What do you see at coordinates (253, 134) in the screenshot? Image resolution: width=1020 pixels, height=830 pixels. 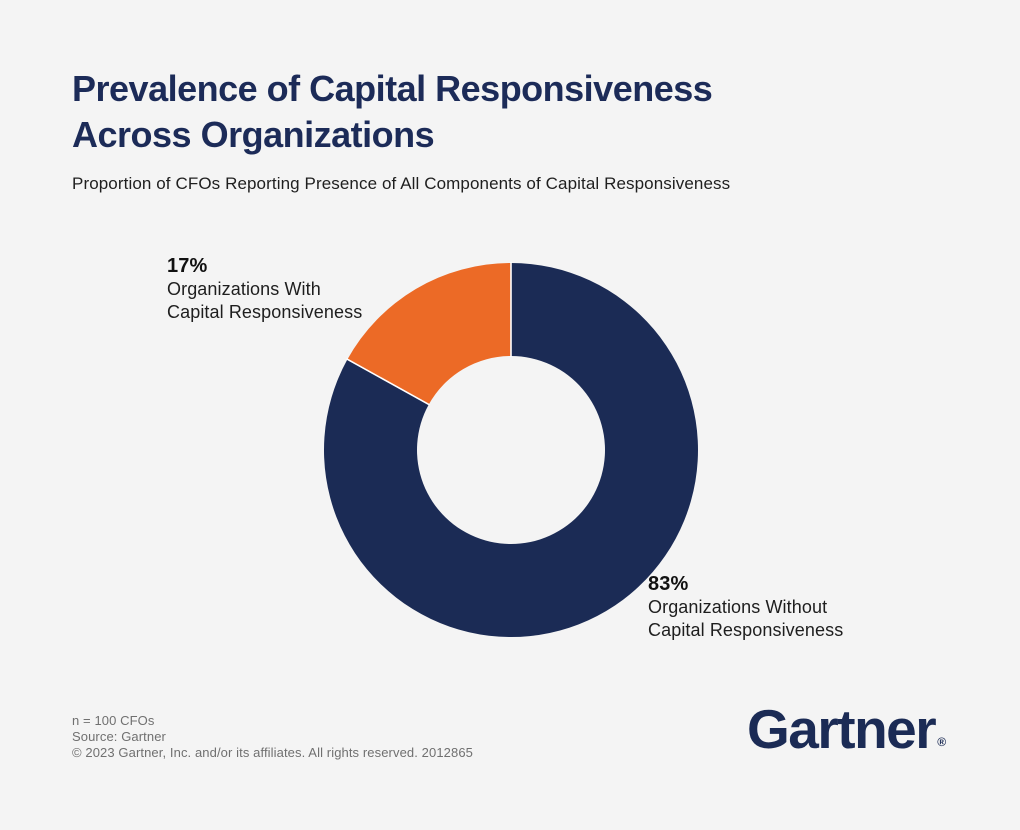 I see `page-title-line-2: Across Organizations` at bounding box center [253, 134].